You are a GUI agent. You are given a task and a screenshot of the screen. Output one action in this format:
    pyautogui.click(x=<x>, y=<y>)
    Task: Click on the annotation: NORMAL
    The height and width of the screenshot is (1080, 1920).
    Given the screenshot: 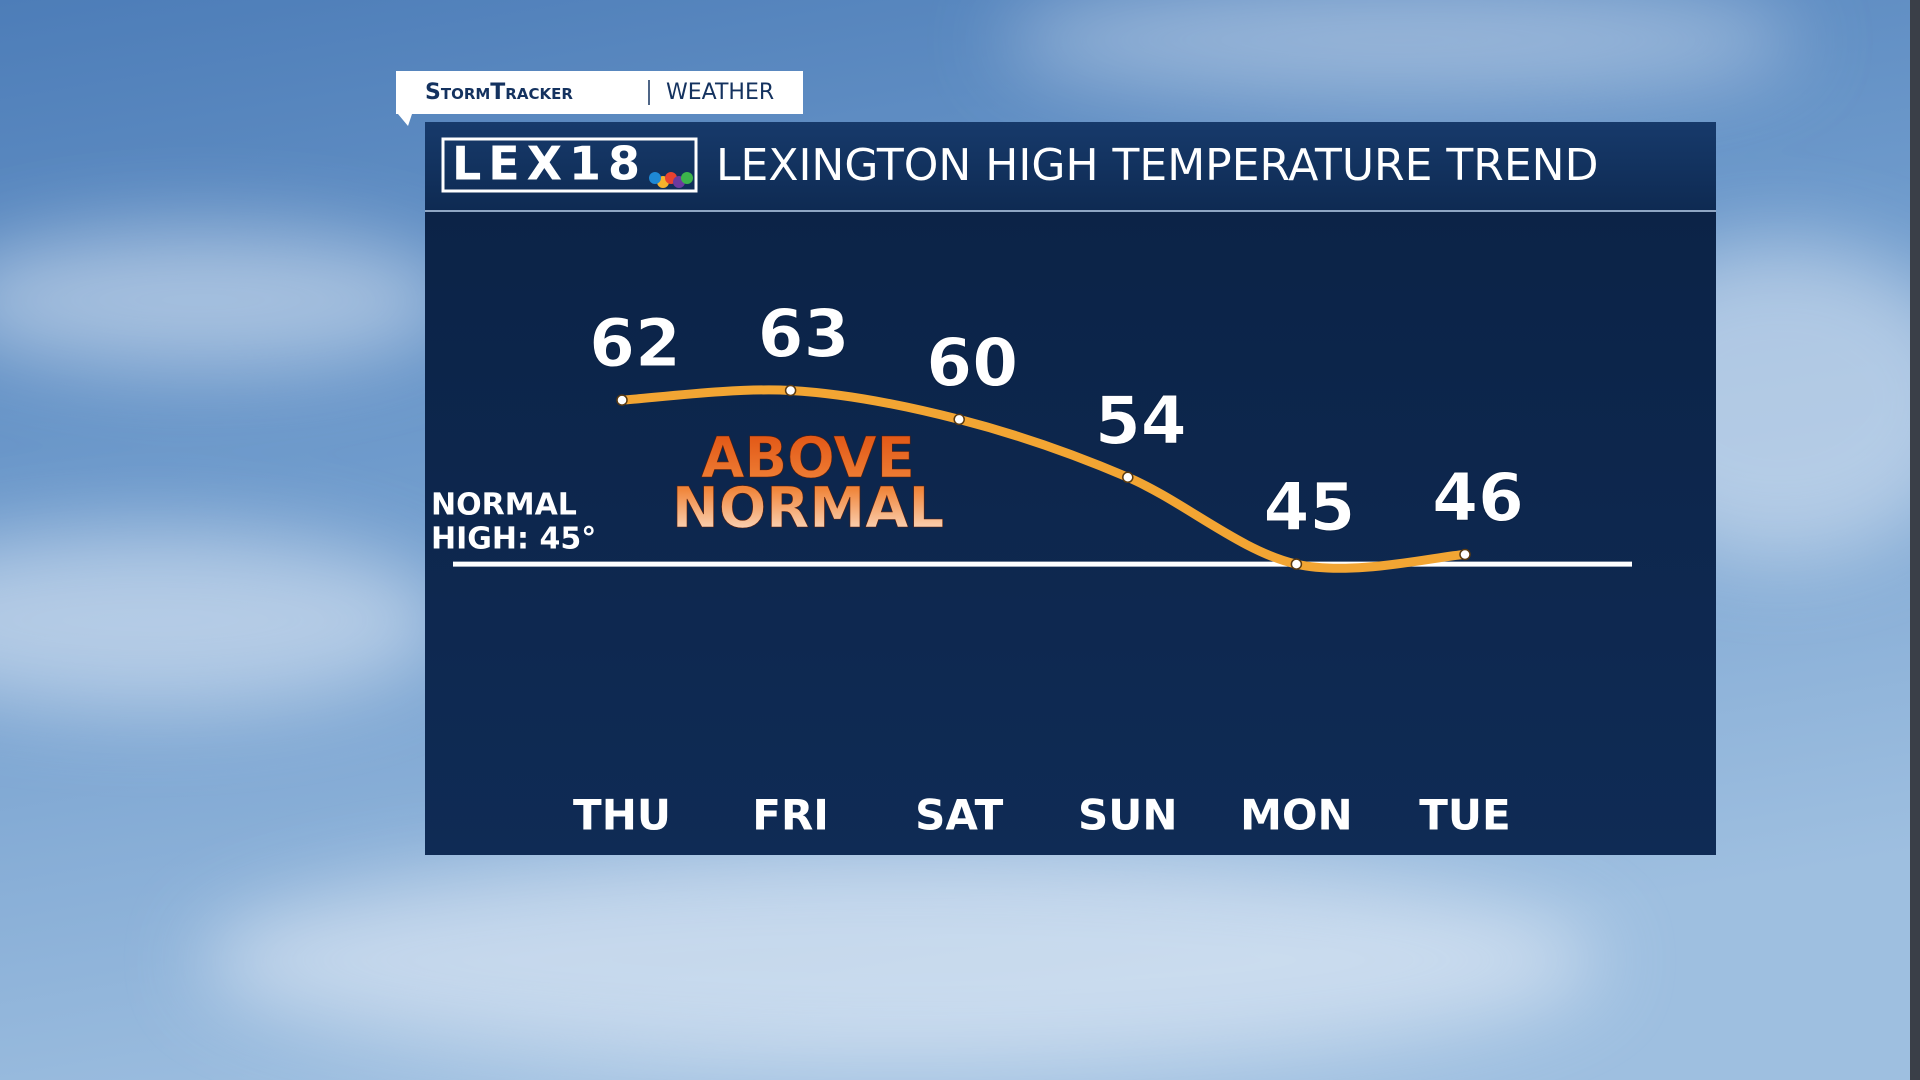 What is the action you would take?
    pyautogui.click(x=808, y=508)
    